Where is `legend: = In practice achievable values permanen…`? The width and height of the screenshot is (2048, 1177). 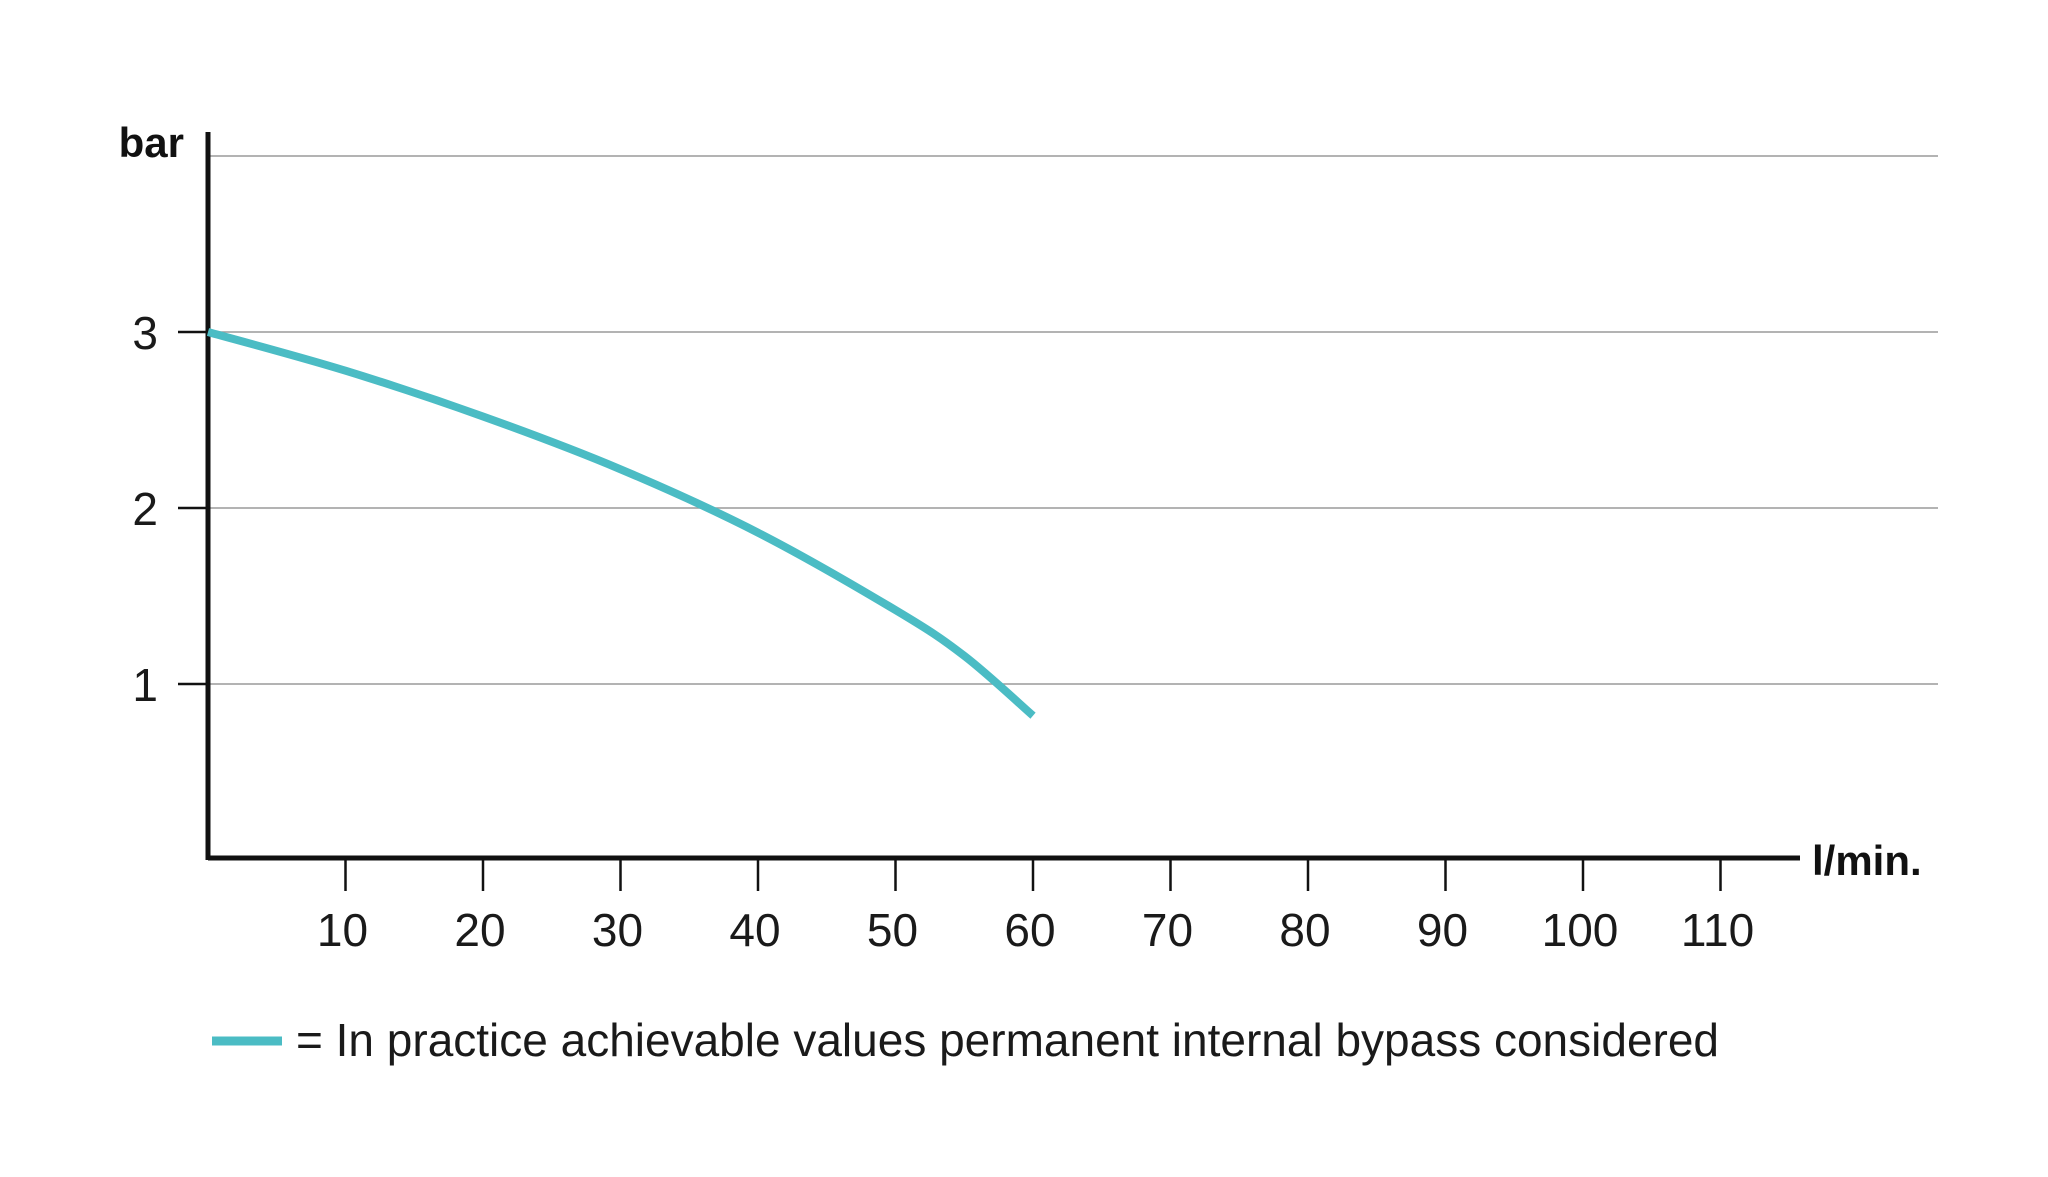 legend: = In practice achievable values permanen… is located at coordinates (965, 1040).